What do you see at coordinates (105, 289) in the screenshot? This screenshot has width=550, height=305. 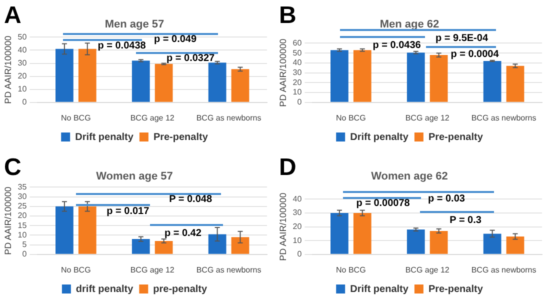 I see `legend-label: drift penalty` at bounding box center [105, 289].